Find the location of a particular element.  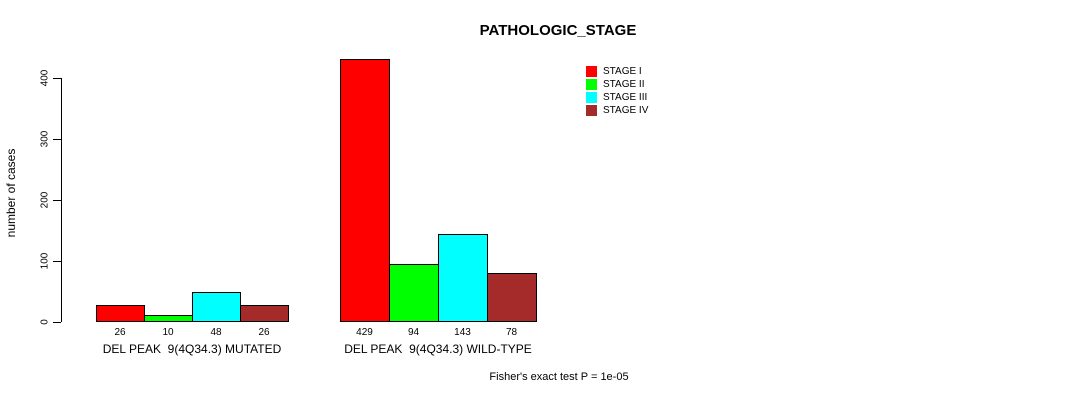

y-axis-label: number of cases is located at coordinates (11, 193).